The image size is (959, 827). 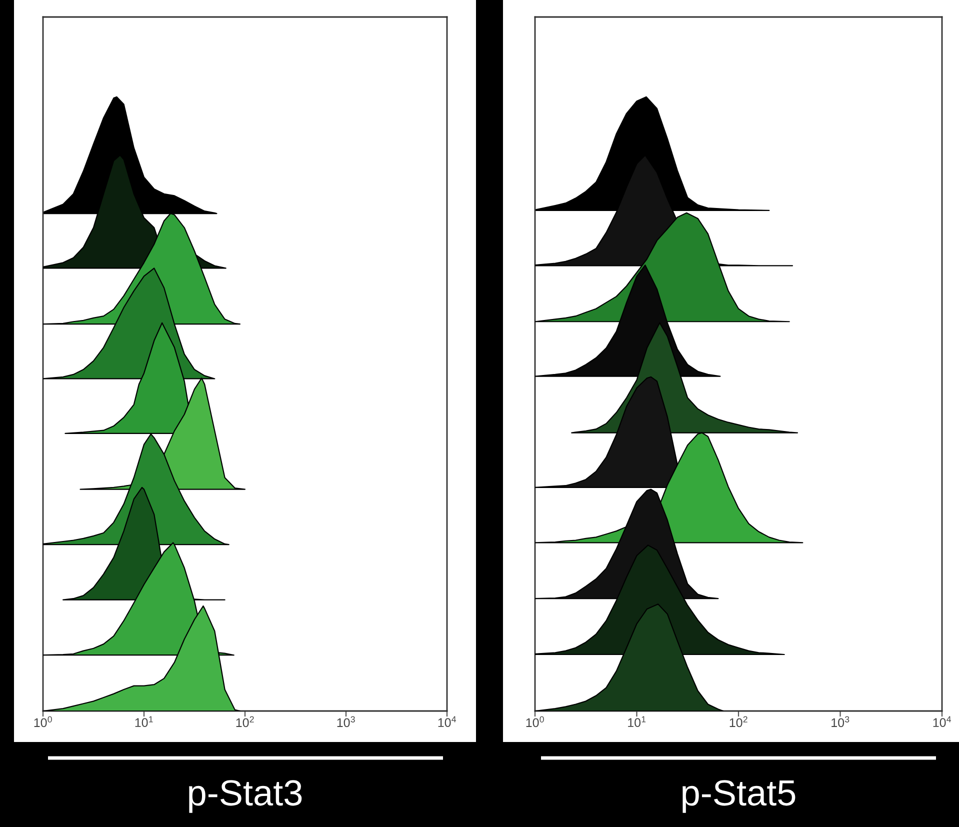 What do you see at coordinates (739, 796) in the screenshot?
I see `x-axis-title: p-Stat5` at bounding box center [739, 796].